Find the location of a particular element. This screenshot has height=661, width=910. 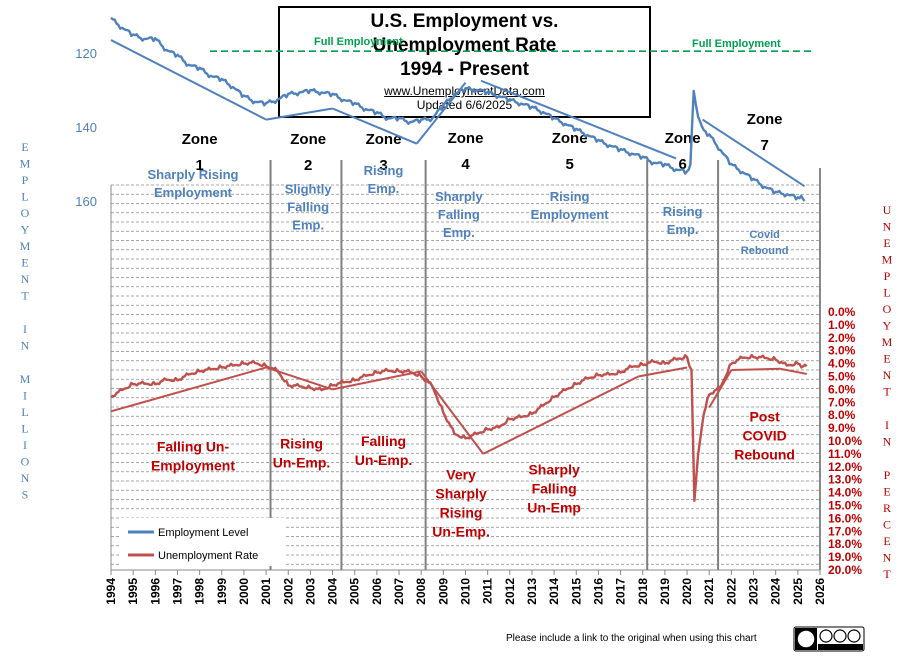

x-tick-label: 2026 is located at coordinates (820, 591).